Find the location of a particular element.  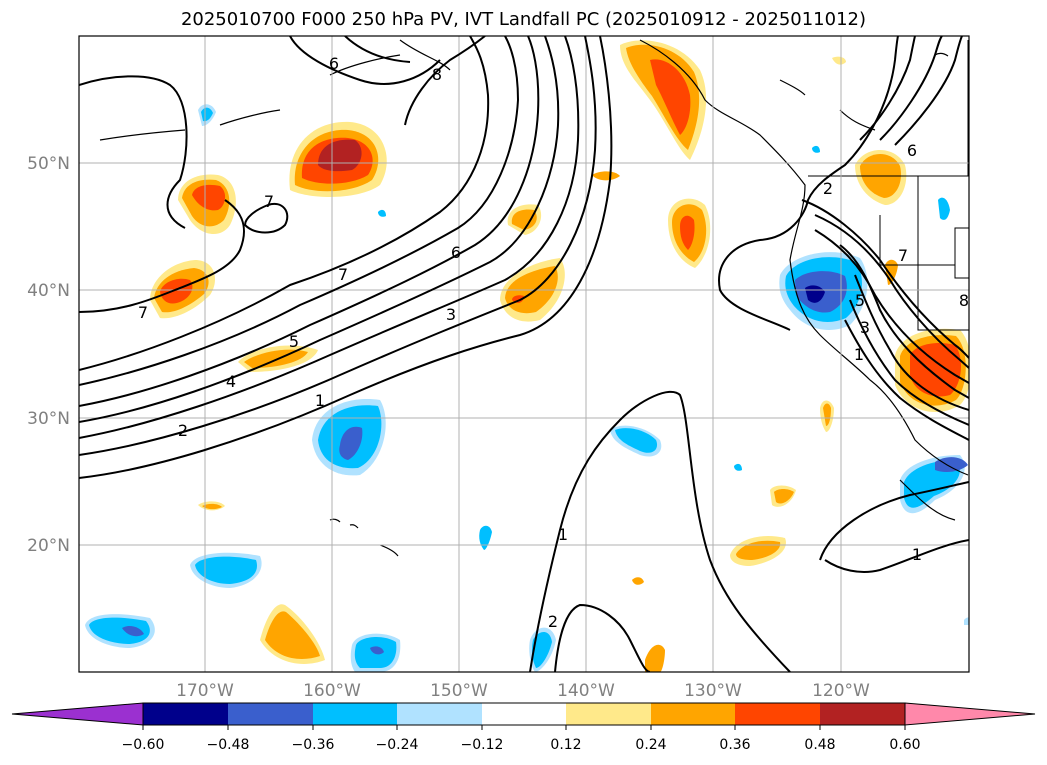

lat-label-50n: 50°N is located at coordinates (48, 164).